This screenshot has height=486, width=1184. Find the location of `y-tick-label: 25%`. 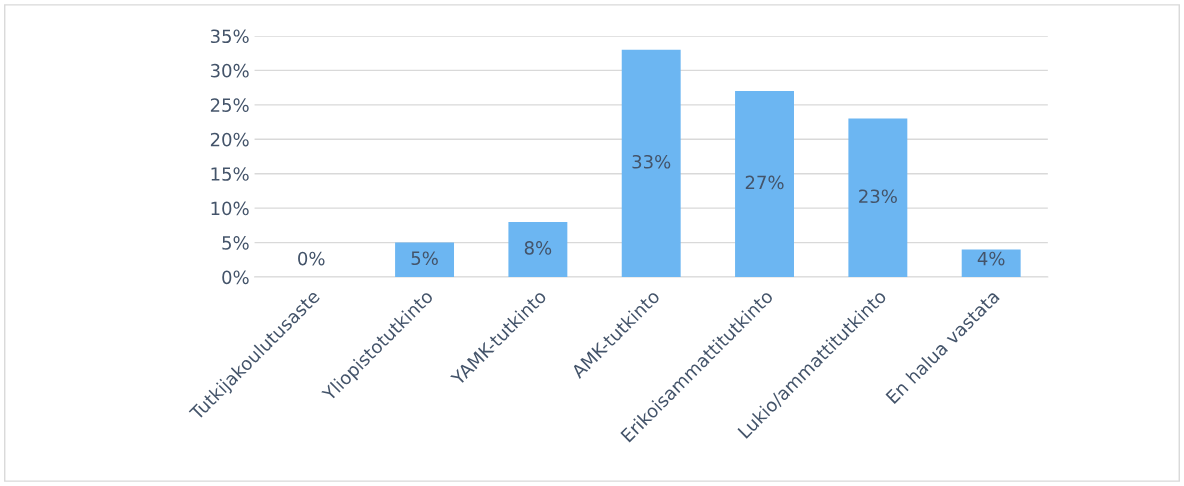

y-tick-label: 25% is located at coordinates (229, 105).